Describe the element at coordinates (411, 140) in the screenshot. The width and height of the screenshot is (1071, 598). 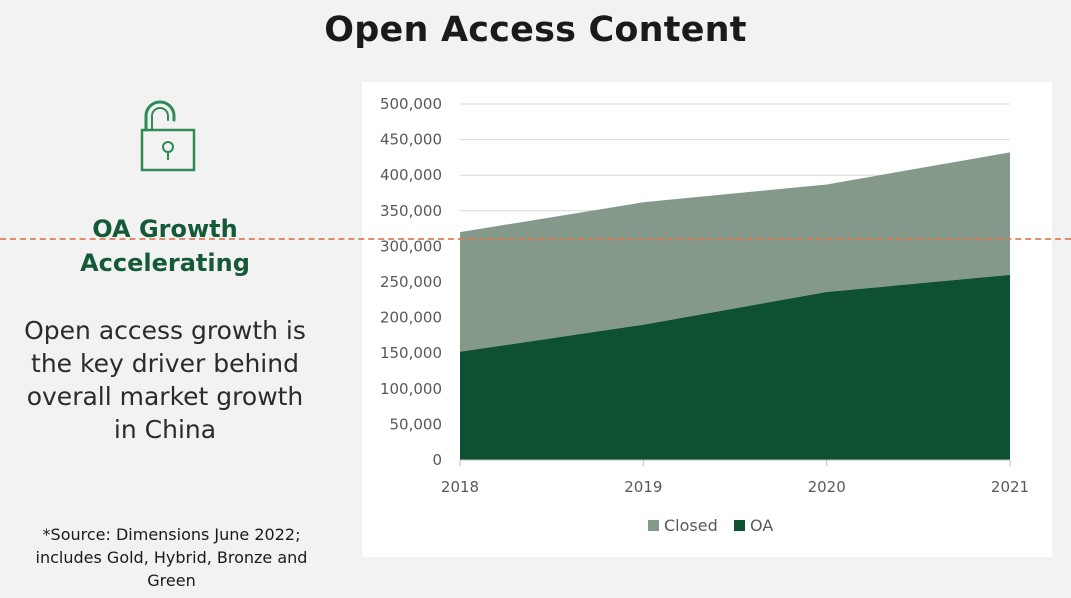
I see `y-tick-label: 450,000` at that location.